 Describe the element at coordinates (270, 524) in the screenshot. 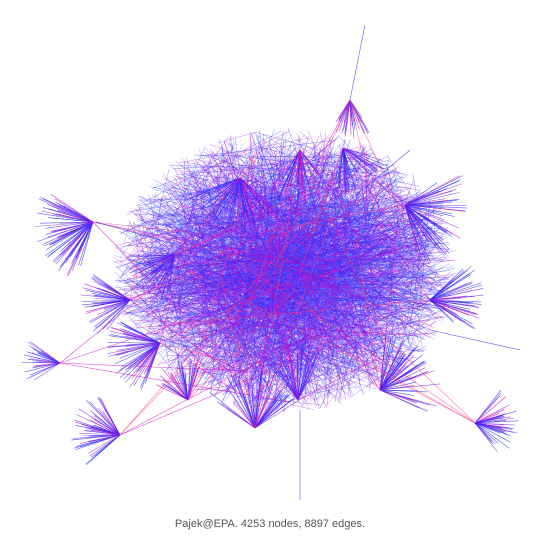

I see `graph-caption: Pajek@EPA. 4253 nodes, 8897 edges.` at that location.